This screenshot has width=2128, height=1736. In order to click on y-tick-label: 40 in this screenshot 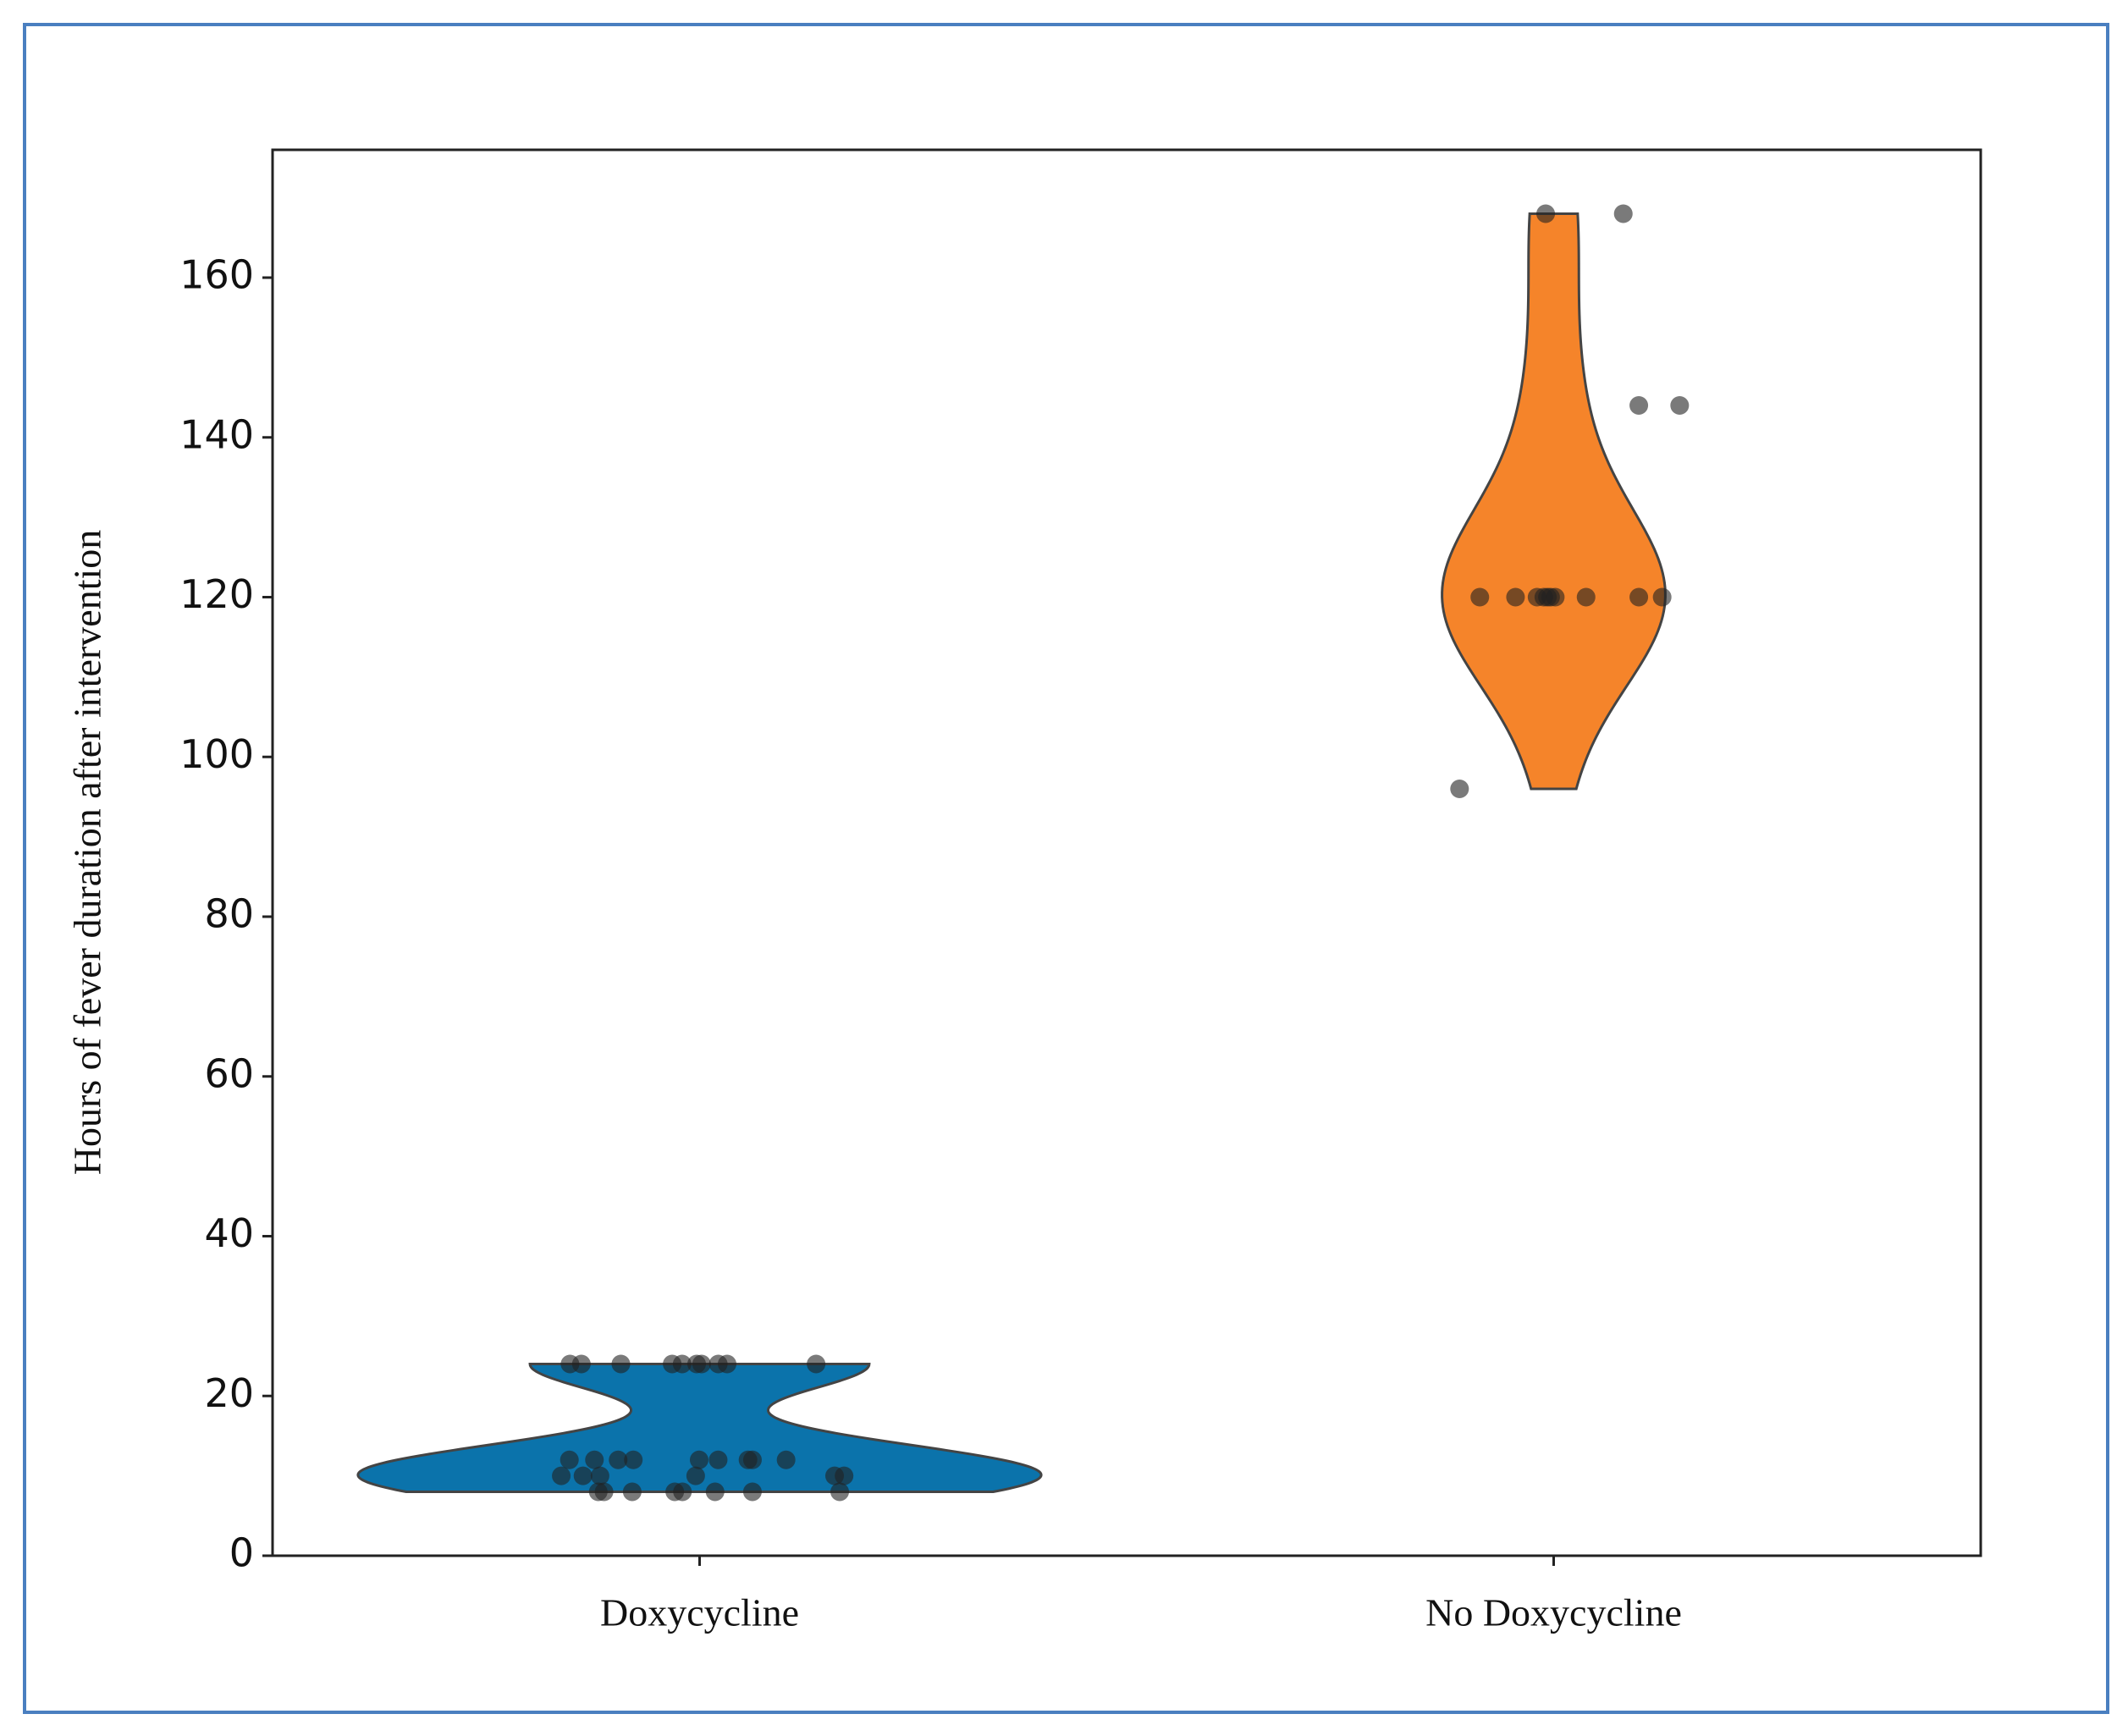, I will do `click(229, 1233)`.